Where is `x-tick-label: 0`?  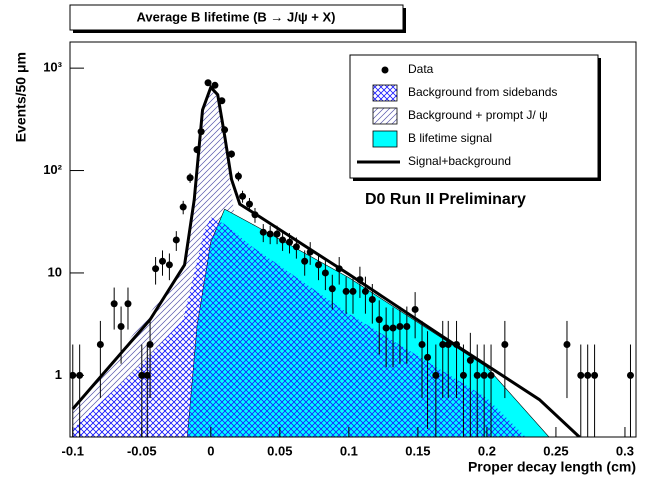
x-tick-label: 0 is located at coordinates (210, 450).